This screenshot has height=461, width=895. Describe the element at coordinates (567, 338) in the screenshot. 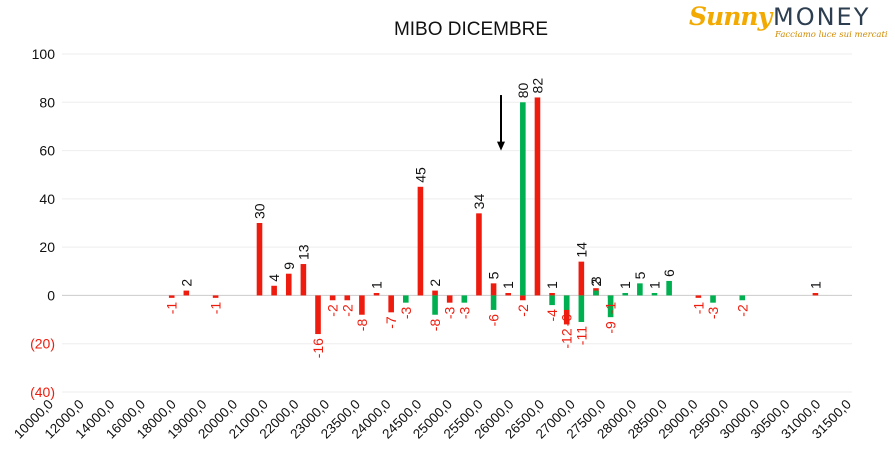

I see `data-label: -12` at that location.